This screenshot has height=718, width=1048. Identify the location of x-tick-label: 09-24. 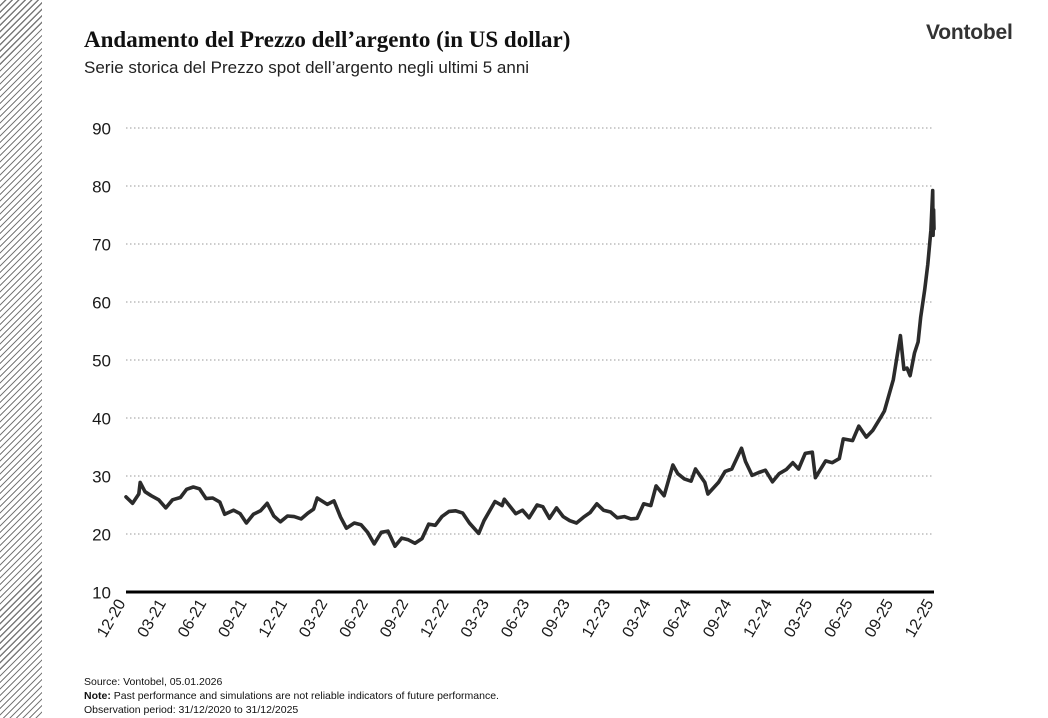
(717, 618).